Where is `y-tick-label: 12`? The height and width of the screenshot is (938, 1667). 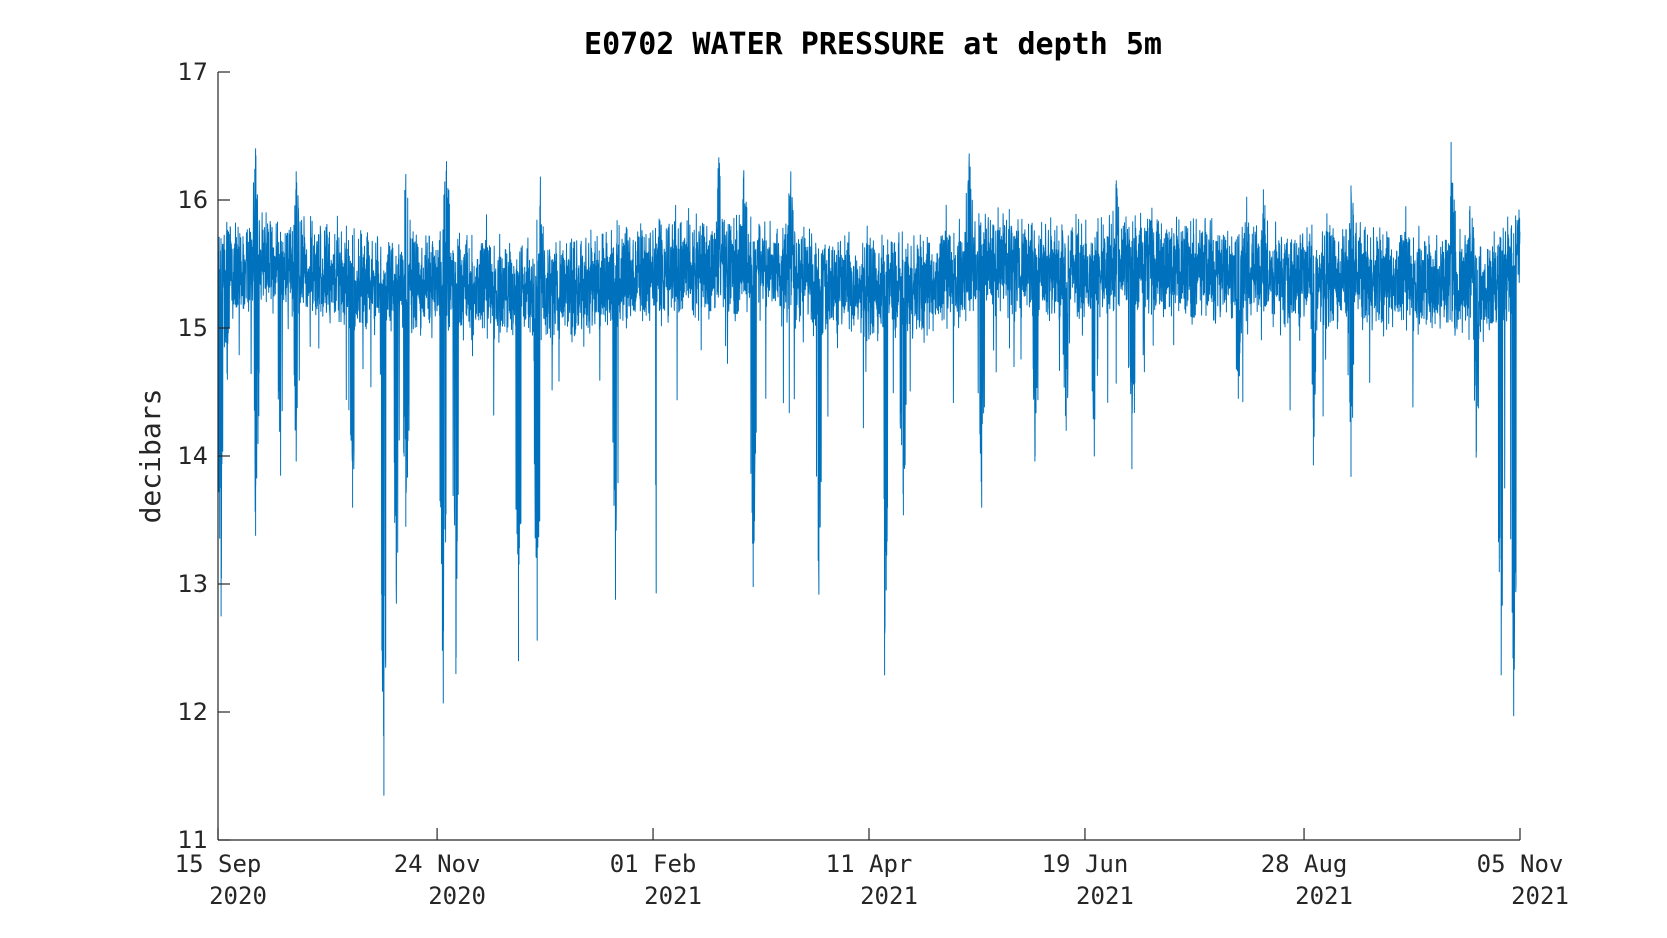
y-tick-label: 12 is located at coordinates (192, 712).